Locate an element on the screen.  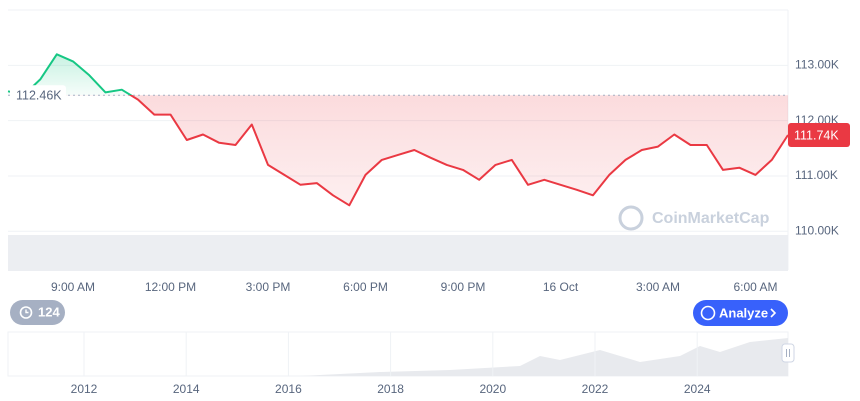
baseline-label-box is located at coordinates (38, 95).